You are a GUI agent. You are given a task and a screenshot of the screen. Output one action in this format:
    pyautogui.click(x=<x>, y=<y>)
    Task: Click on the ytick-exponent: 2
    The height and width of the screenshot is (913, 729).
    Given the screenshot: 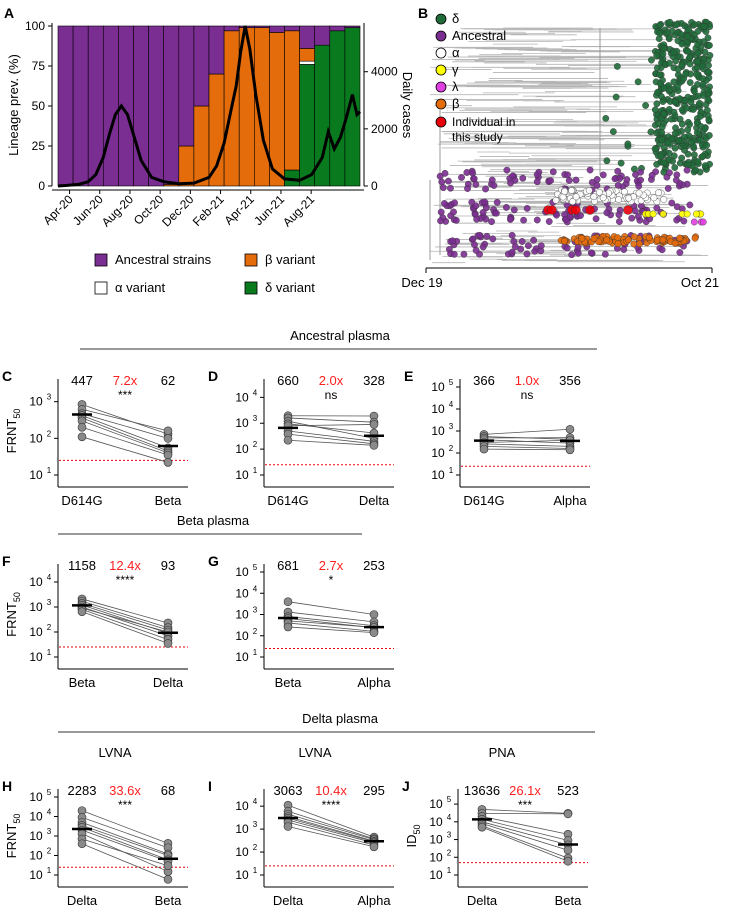 What is the action you would take?
    pyautogui.click(x=49, y=851)
    